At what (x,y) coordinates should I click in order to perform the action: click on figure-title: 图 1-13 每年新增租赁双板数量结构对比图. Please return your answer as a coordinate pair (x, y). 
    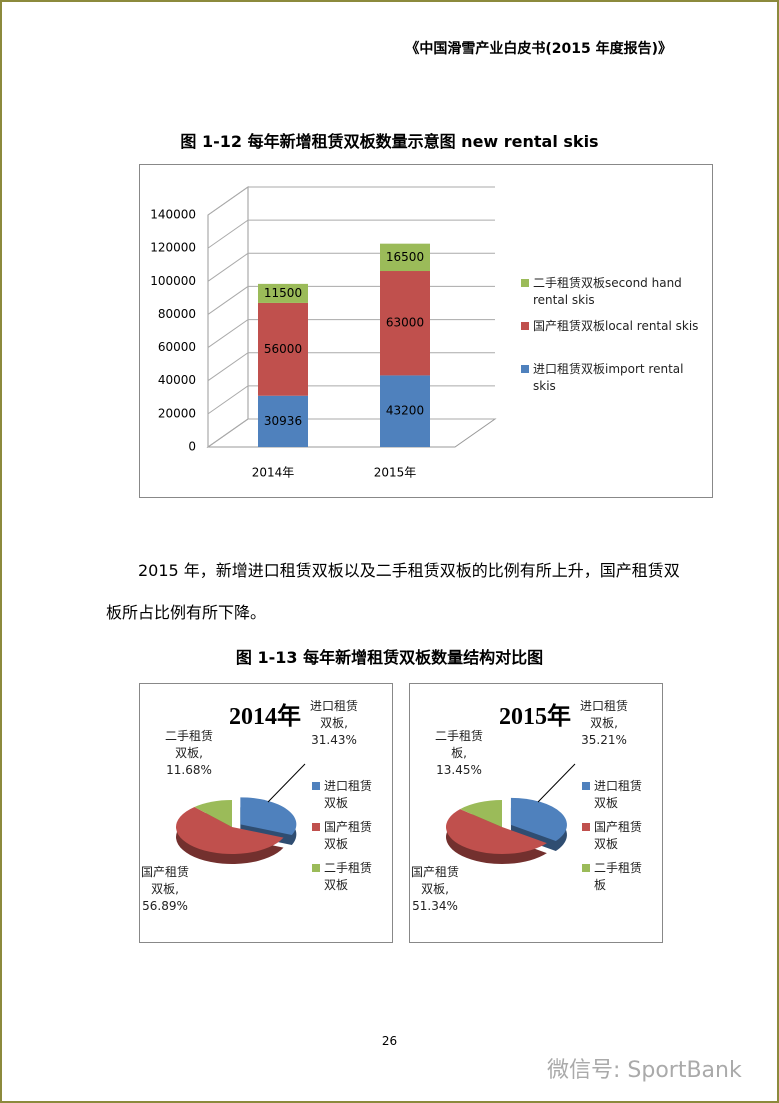
    Looking at the image, I should click on (389, 657).